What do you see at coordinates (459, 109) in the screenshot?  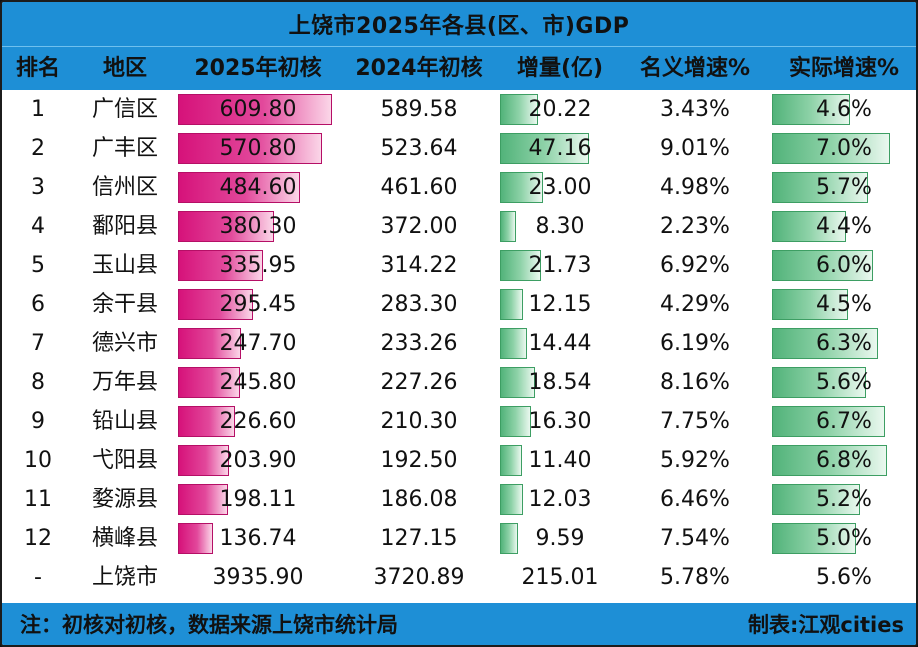 I see `table-row: 1 广信区 609.80 589.58 20.22 3.43% 4.6%` at bounding box center [459, 109].